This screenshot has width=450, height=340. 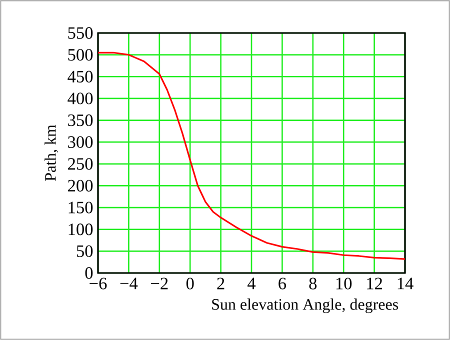 I want to click on x-tick-label: 6, so click(x=282, y=284).